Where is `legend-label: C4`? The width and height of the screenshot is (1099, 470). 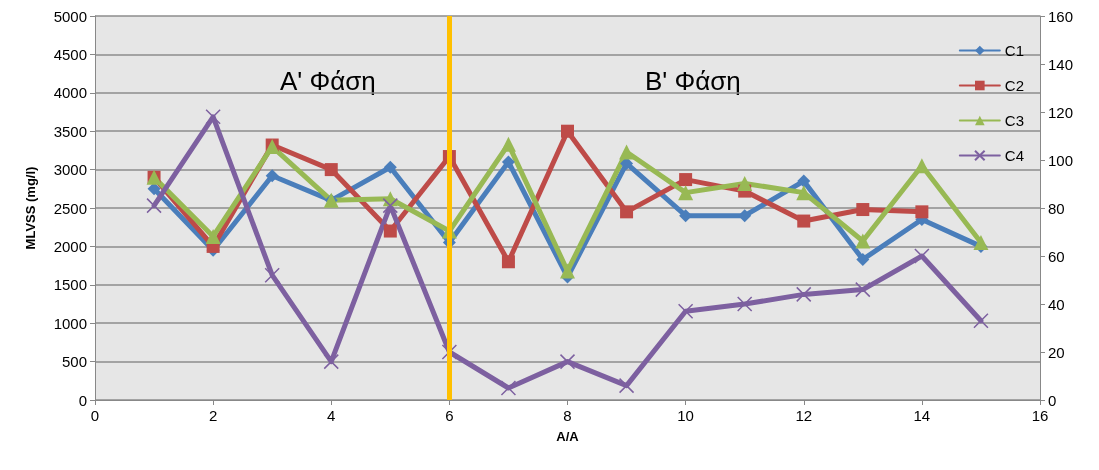
legend-label: C4 is located at coordinates (1014, 155).